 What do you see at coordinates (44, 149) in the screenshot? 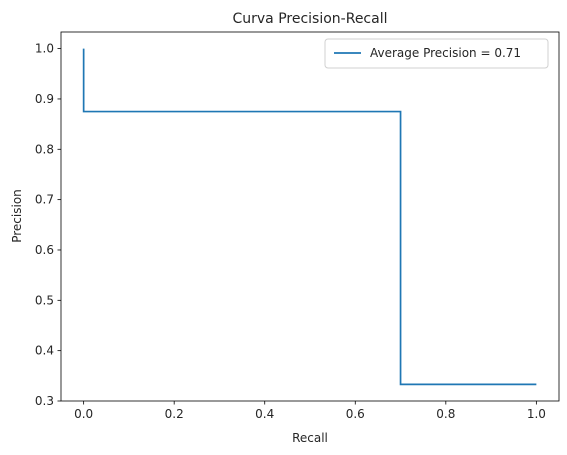
I see `y-tick-label: 0.8` at bounding box center [44, 149].